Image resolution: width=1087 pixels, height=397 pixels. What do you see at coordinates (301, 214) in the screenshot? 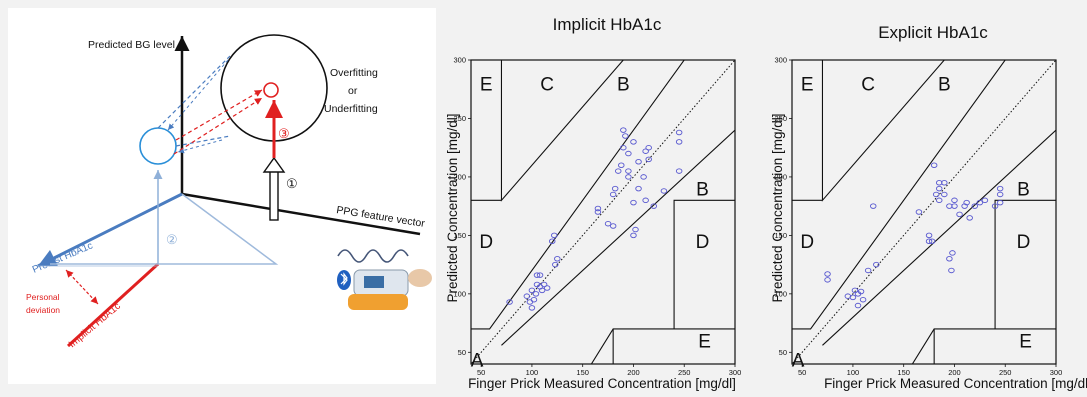
I see `x-axis-line` at bounding box center [301, 214].